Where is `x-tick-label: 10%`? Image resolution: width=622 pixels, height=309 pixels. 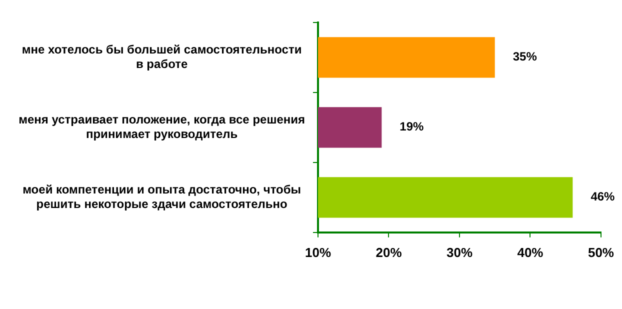
x-tick-label: 10% is located at coordinates (318, 252).